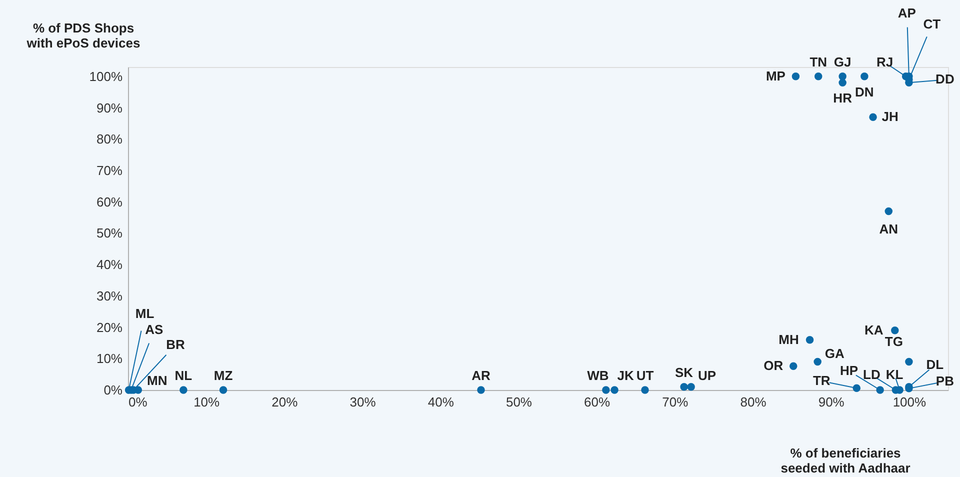 The height and width of the screenshot is (477, 960). Describe the element at coordinates (885, 62) in the screenshot. I see `annotation: RJ` at that location.